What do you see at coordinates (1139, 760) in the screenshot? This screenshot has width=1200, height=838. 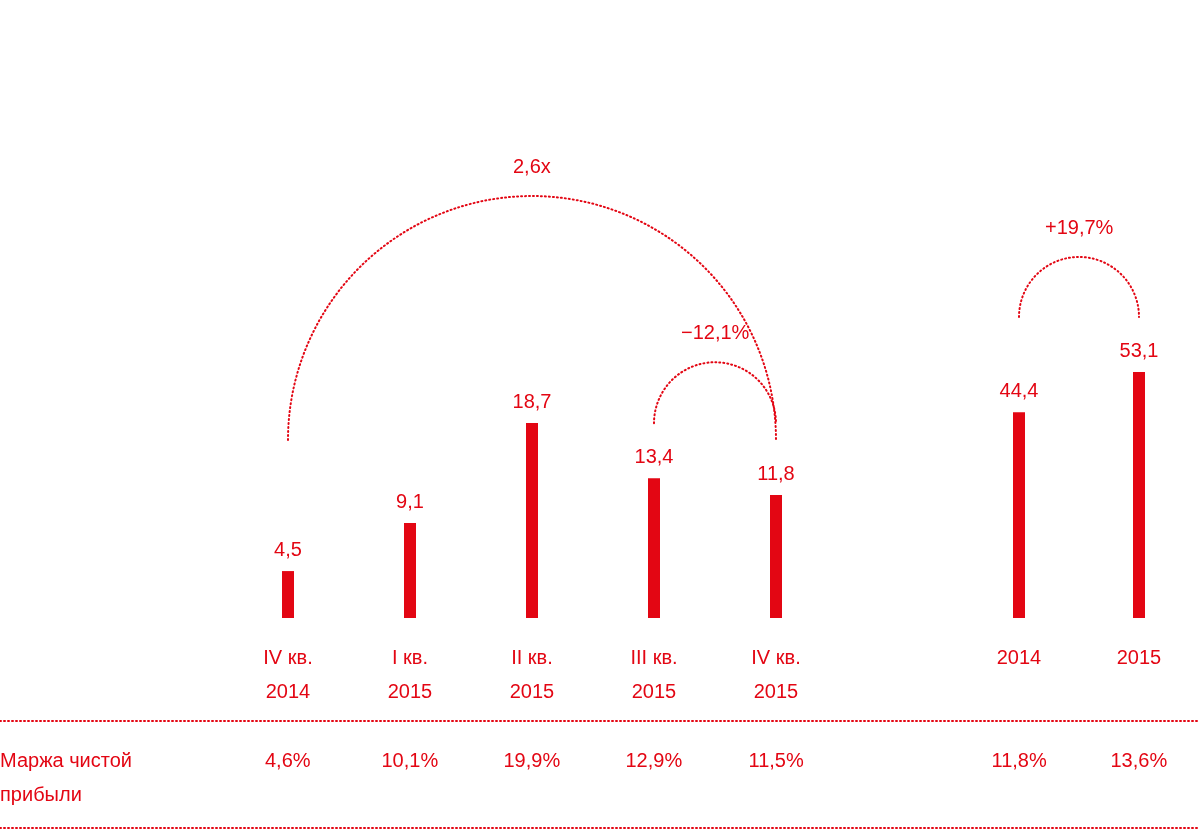 I see `text: 13,6%` at bounding box center [1139, 760].